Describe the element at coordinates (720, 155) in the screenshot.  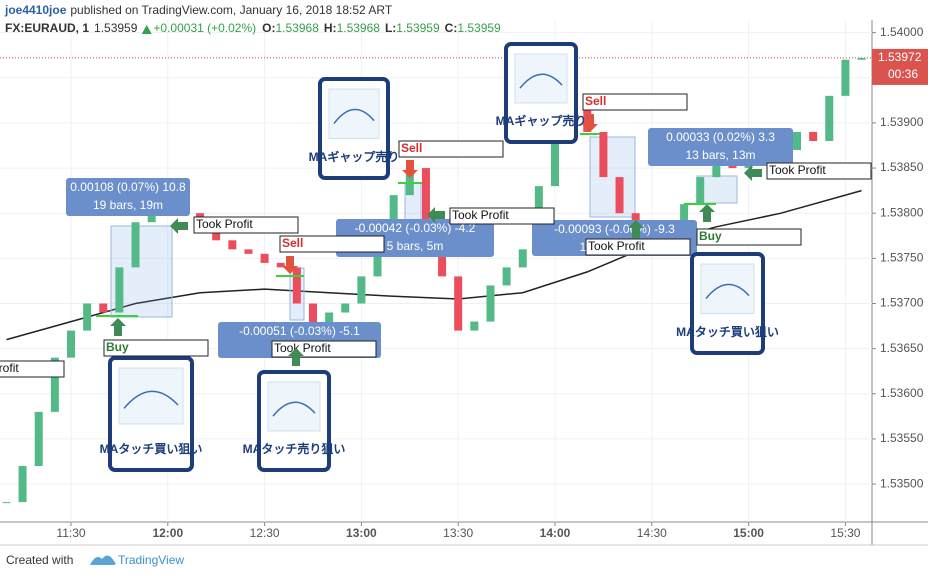
I see `measure-text: 13 bars, 13m` at that location.